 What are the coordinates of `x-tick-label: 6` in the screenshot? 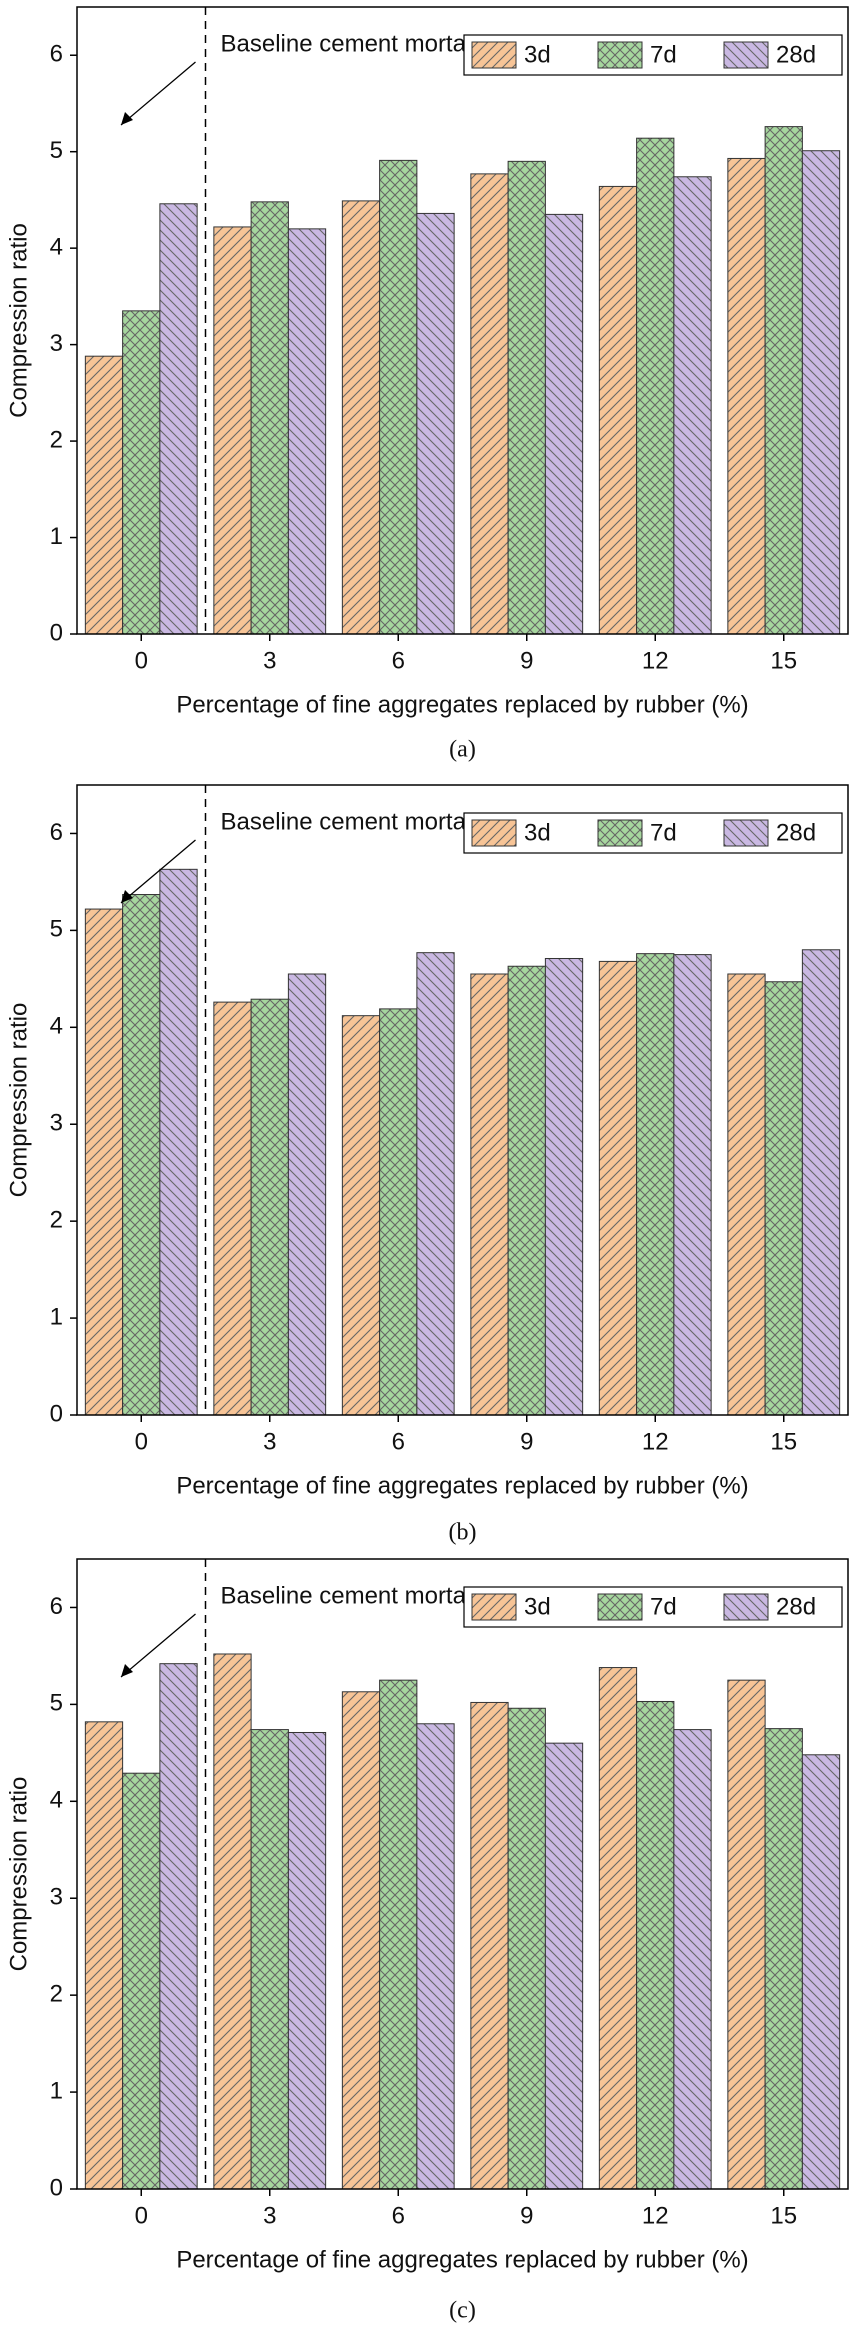 It's located at (398, 2215).